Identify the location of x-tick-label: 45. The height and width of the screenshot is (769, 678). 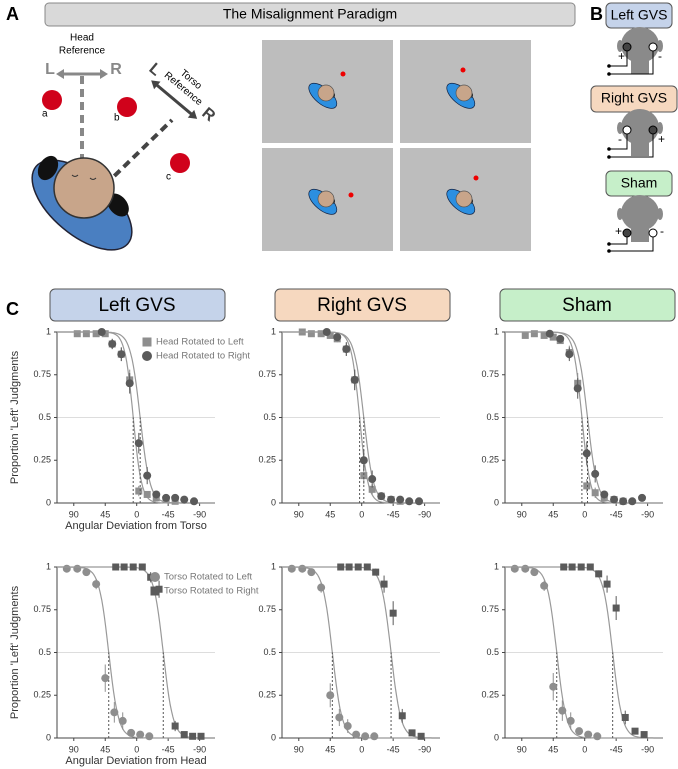
(105, 749).